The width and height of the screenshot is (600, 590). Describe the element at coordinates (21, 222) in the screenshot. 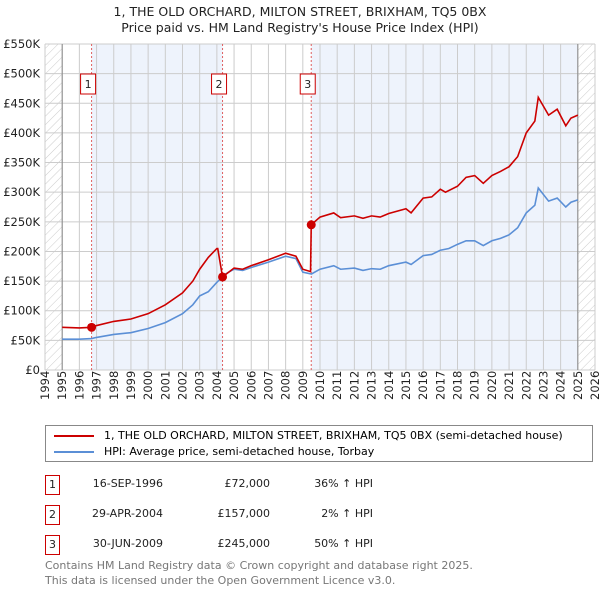

I see `y-tick-label: £250K` at that location.